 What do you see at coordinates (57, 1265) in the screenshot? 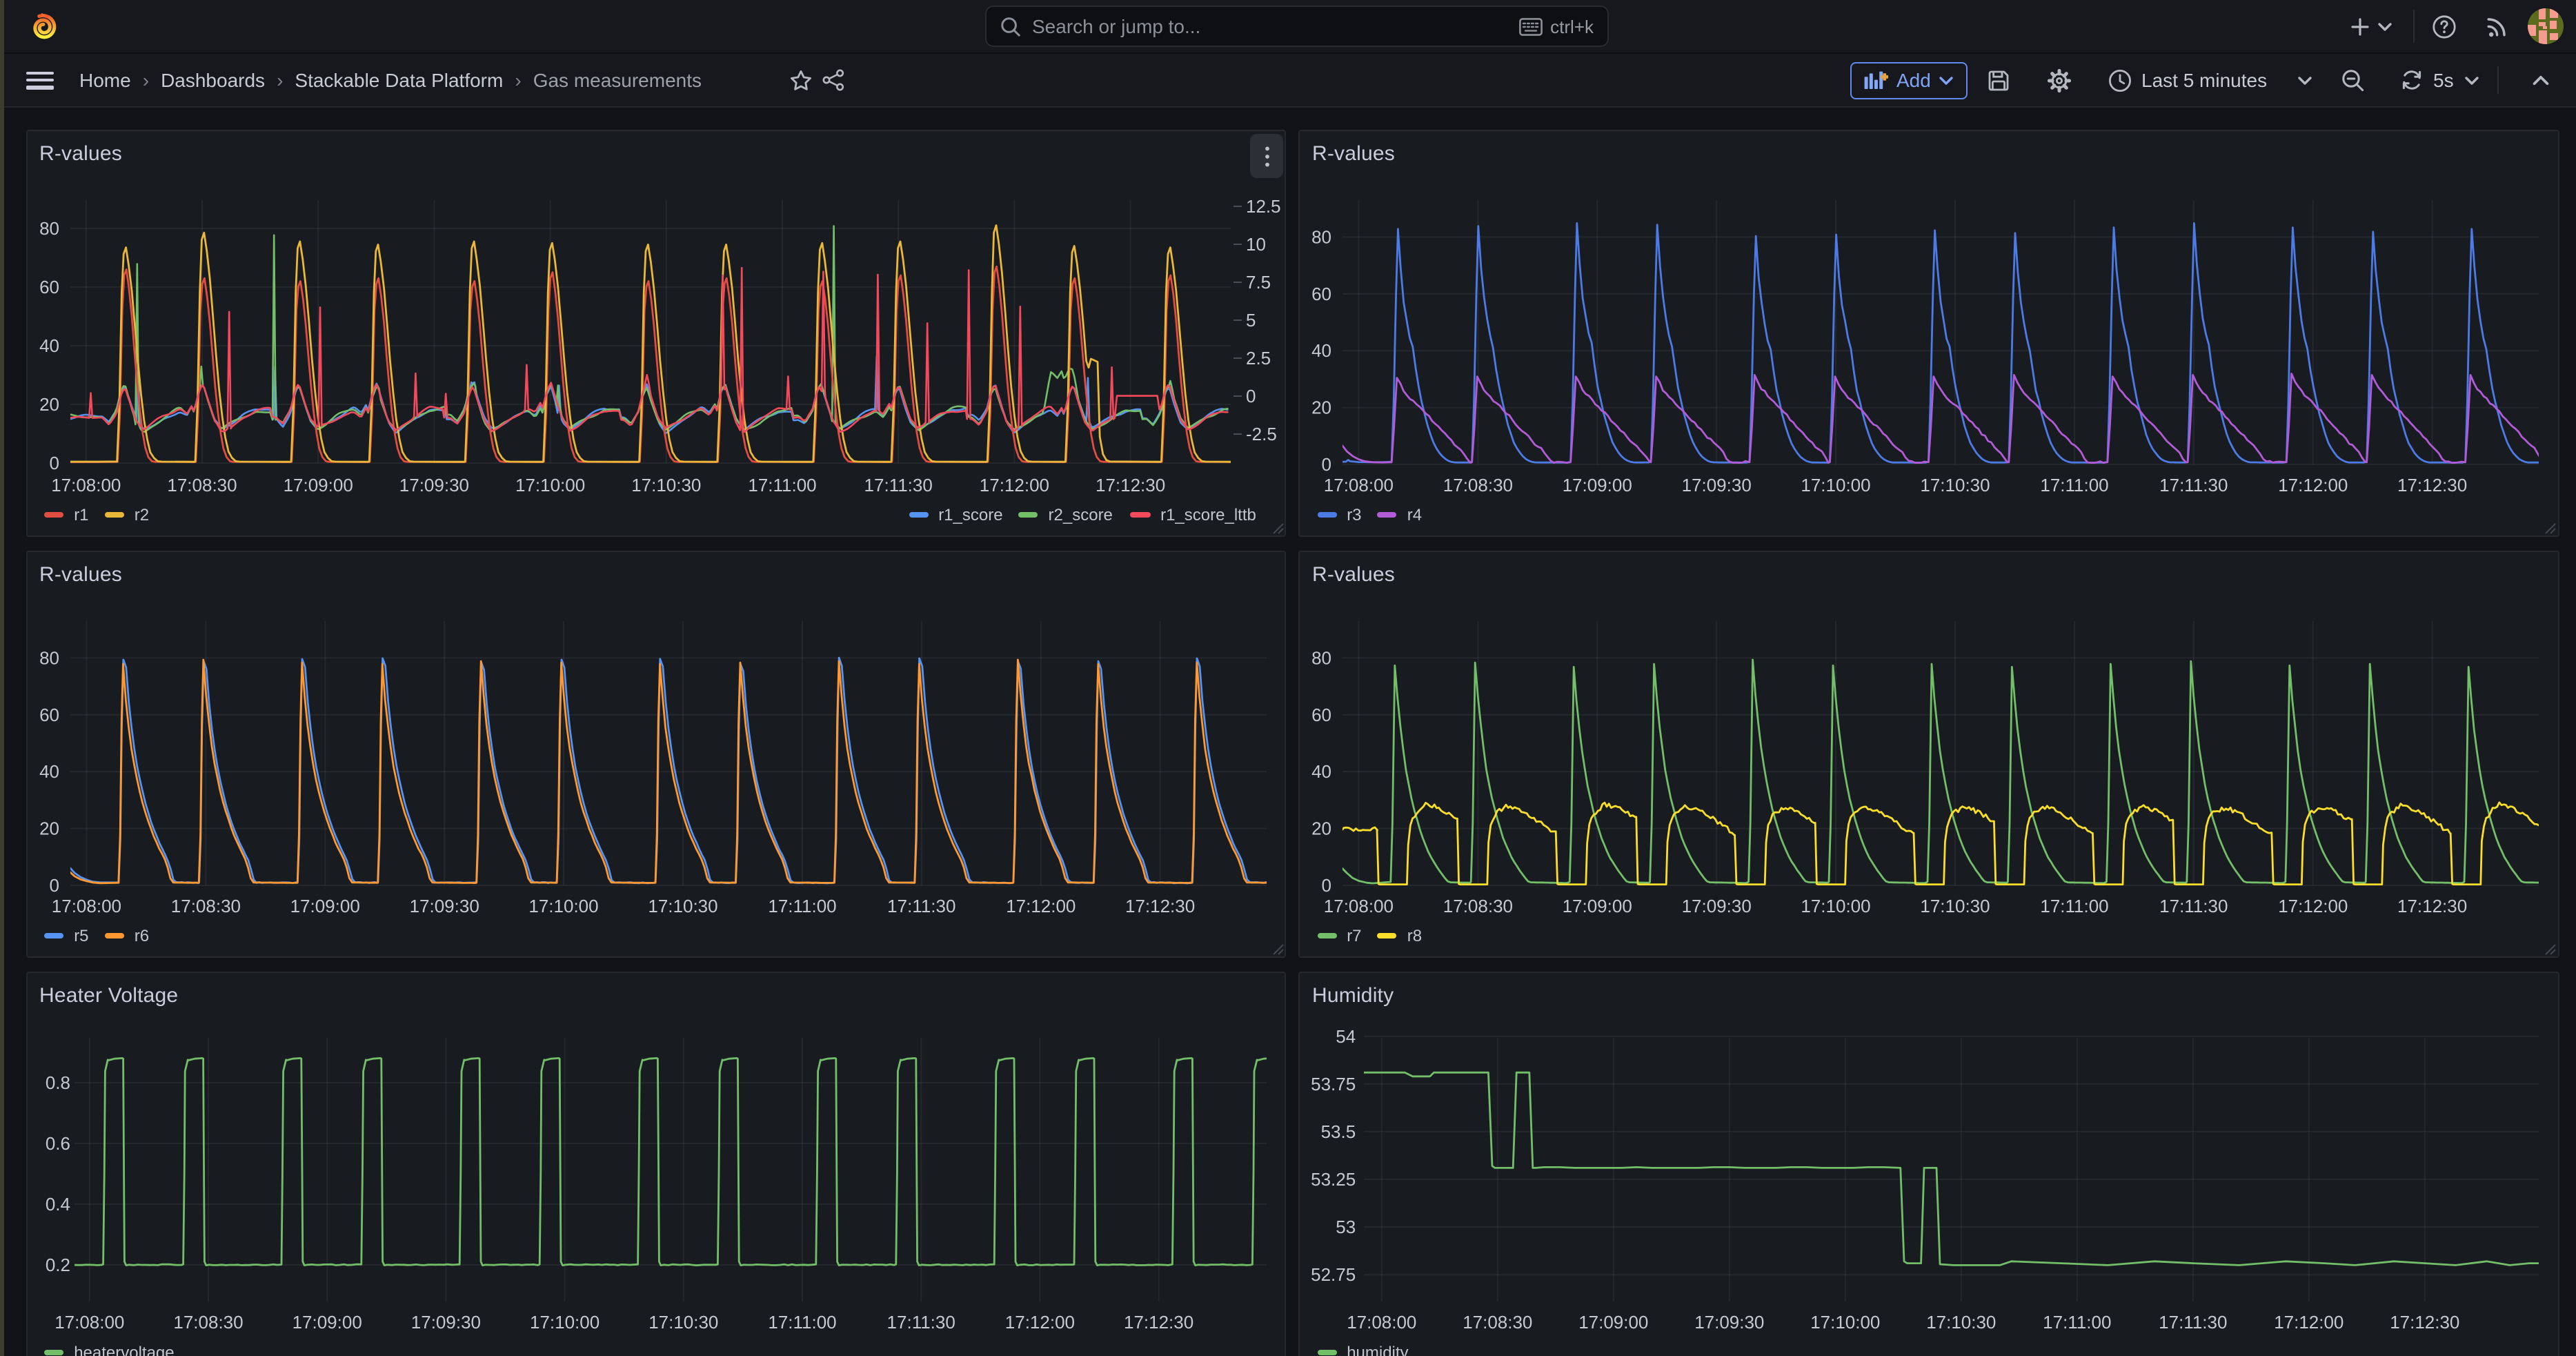
I see `svg-text: 0.2` at bounding box center [57, 1265].